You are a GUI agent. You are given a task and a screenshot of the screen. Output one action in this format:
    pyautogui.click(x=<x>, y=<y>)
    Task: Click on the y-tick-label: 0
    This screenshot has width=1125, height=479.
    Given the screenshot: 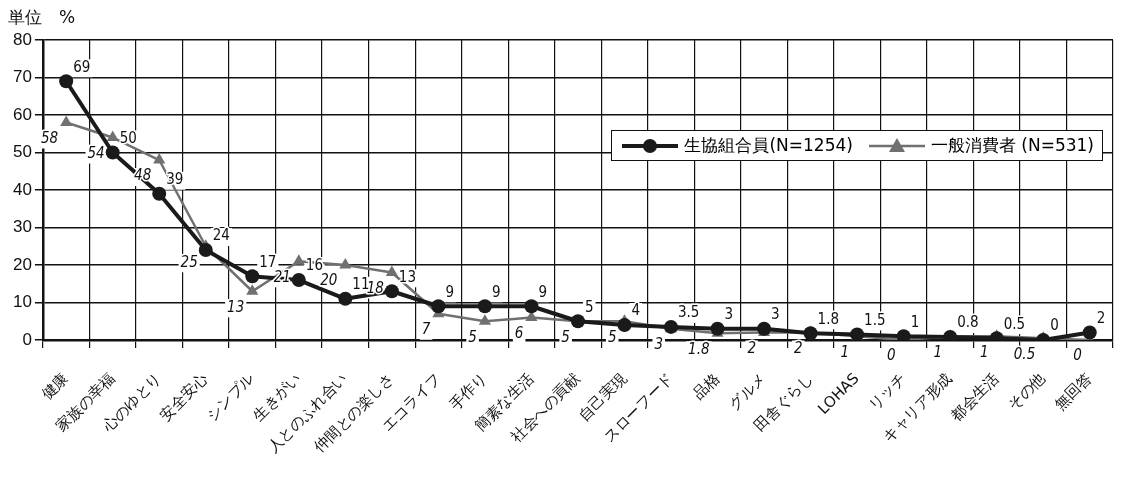 What is the action you would take?
    pyautogui.click(x=27, y=339)
    